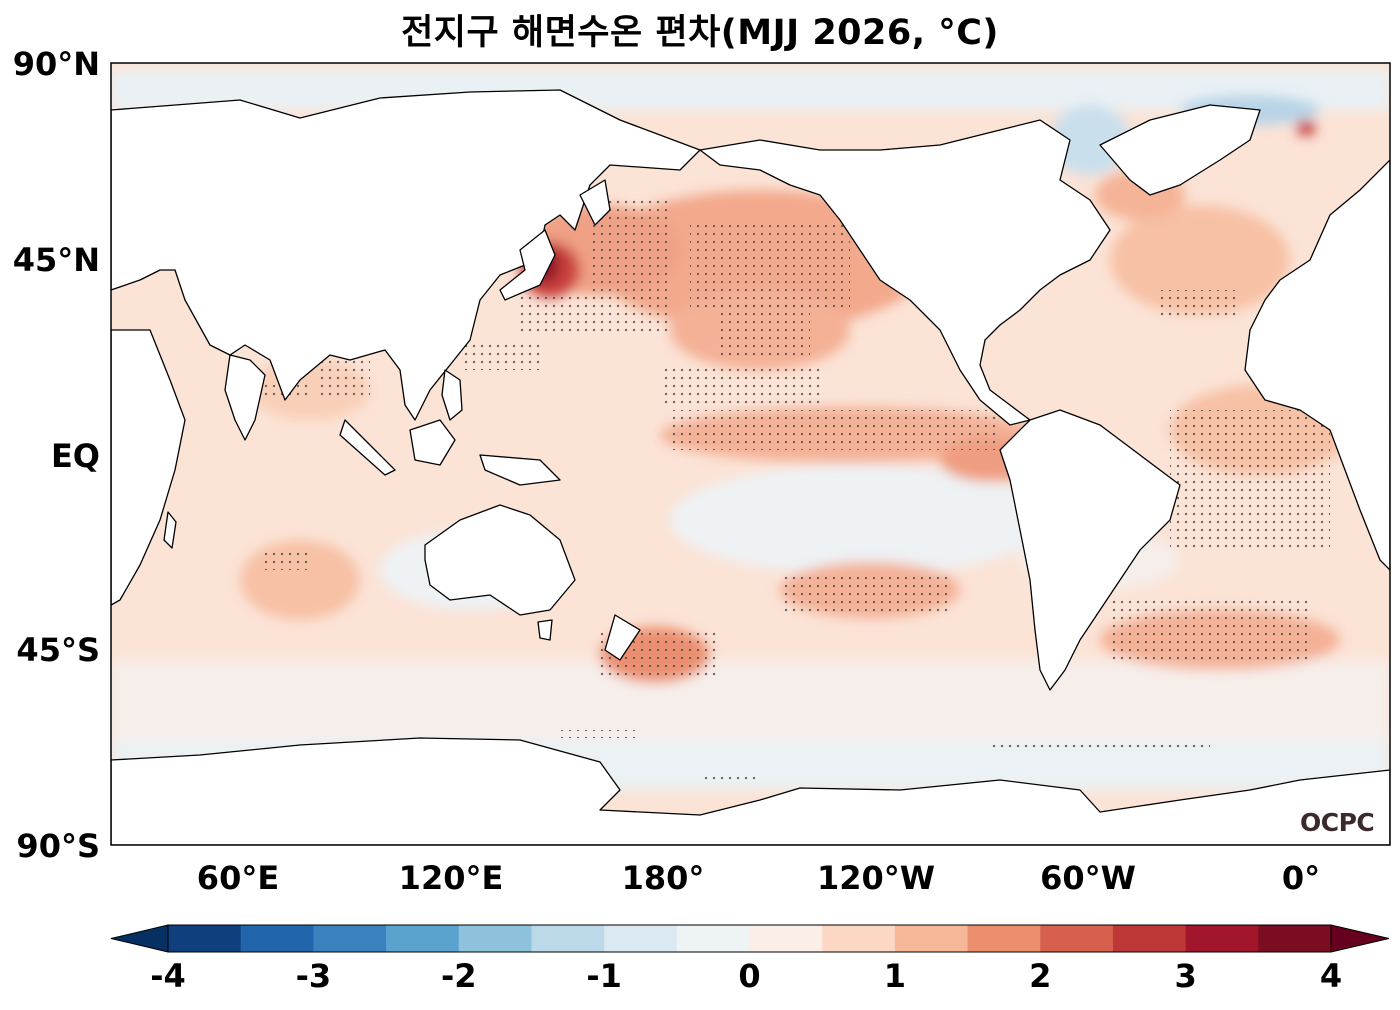 The height and width of the screenshot is (1010, 1400). I want to click on colorbar-tick-label: 4, so click(1331, 976).